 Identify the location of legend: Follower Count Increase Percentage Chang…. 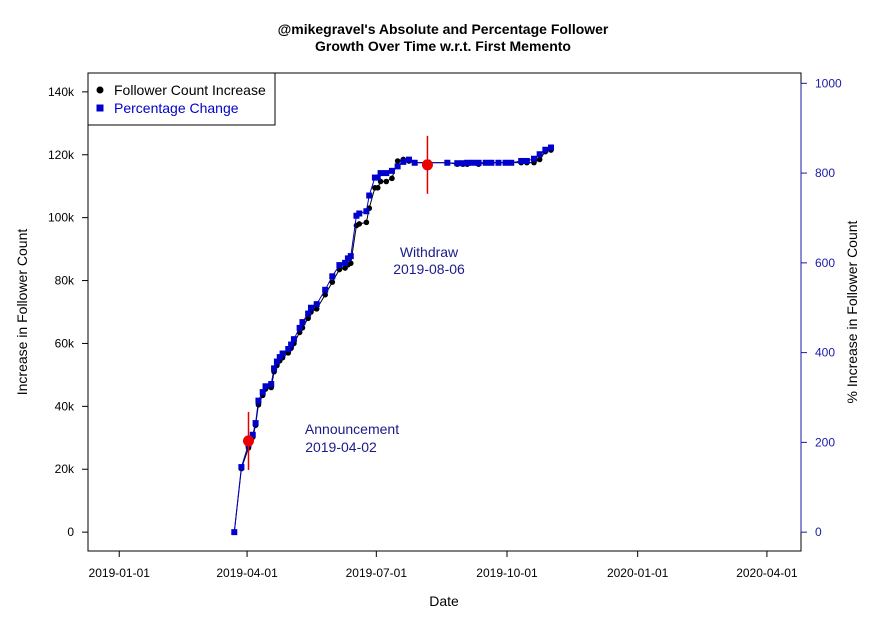
(181, 99).